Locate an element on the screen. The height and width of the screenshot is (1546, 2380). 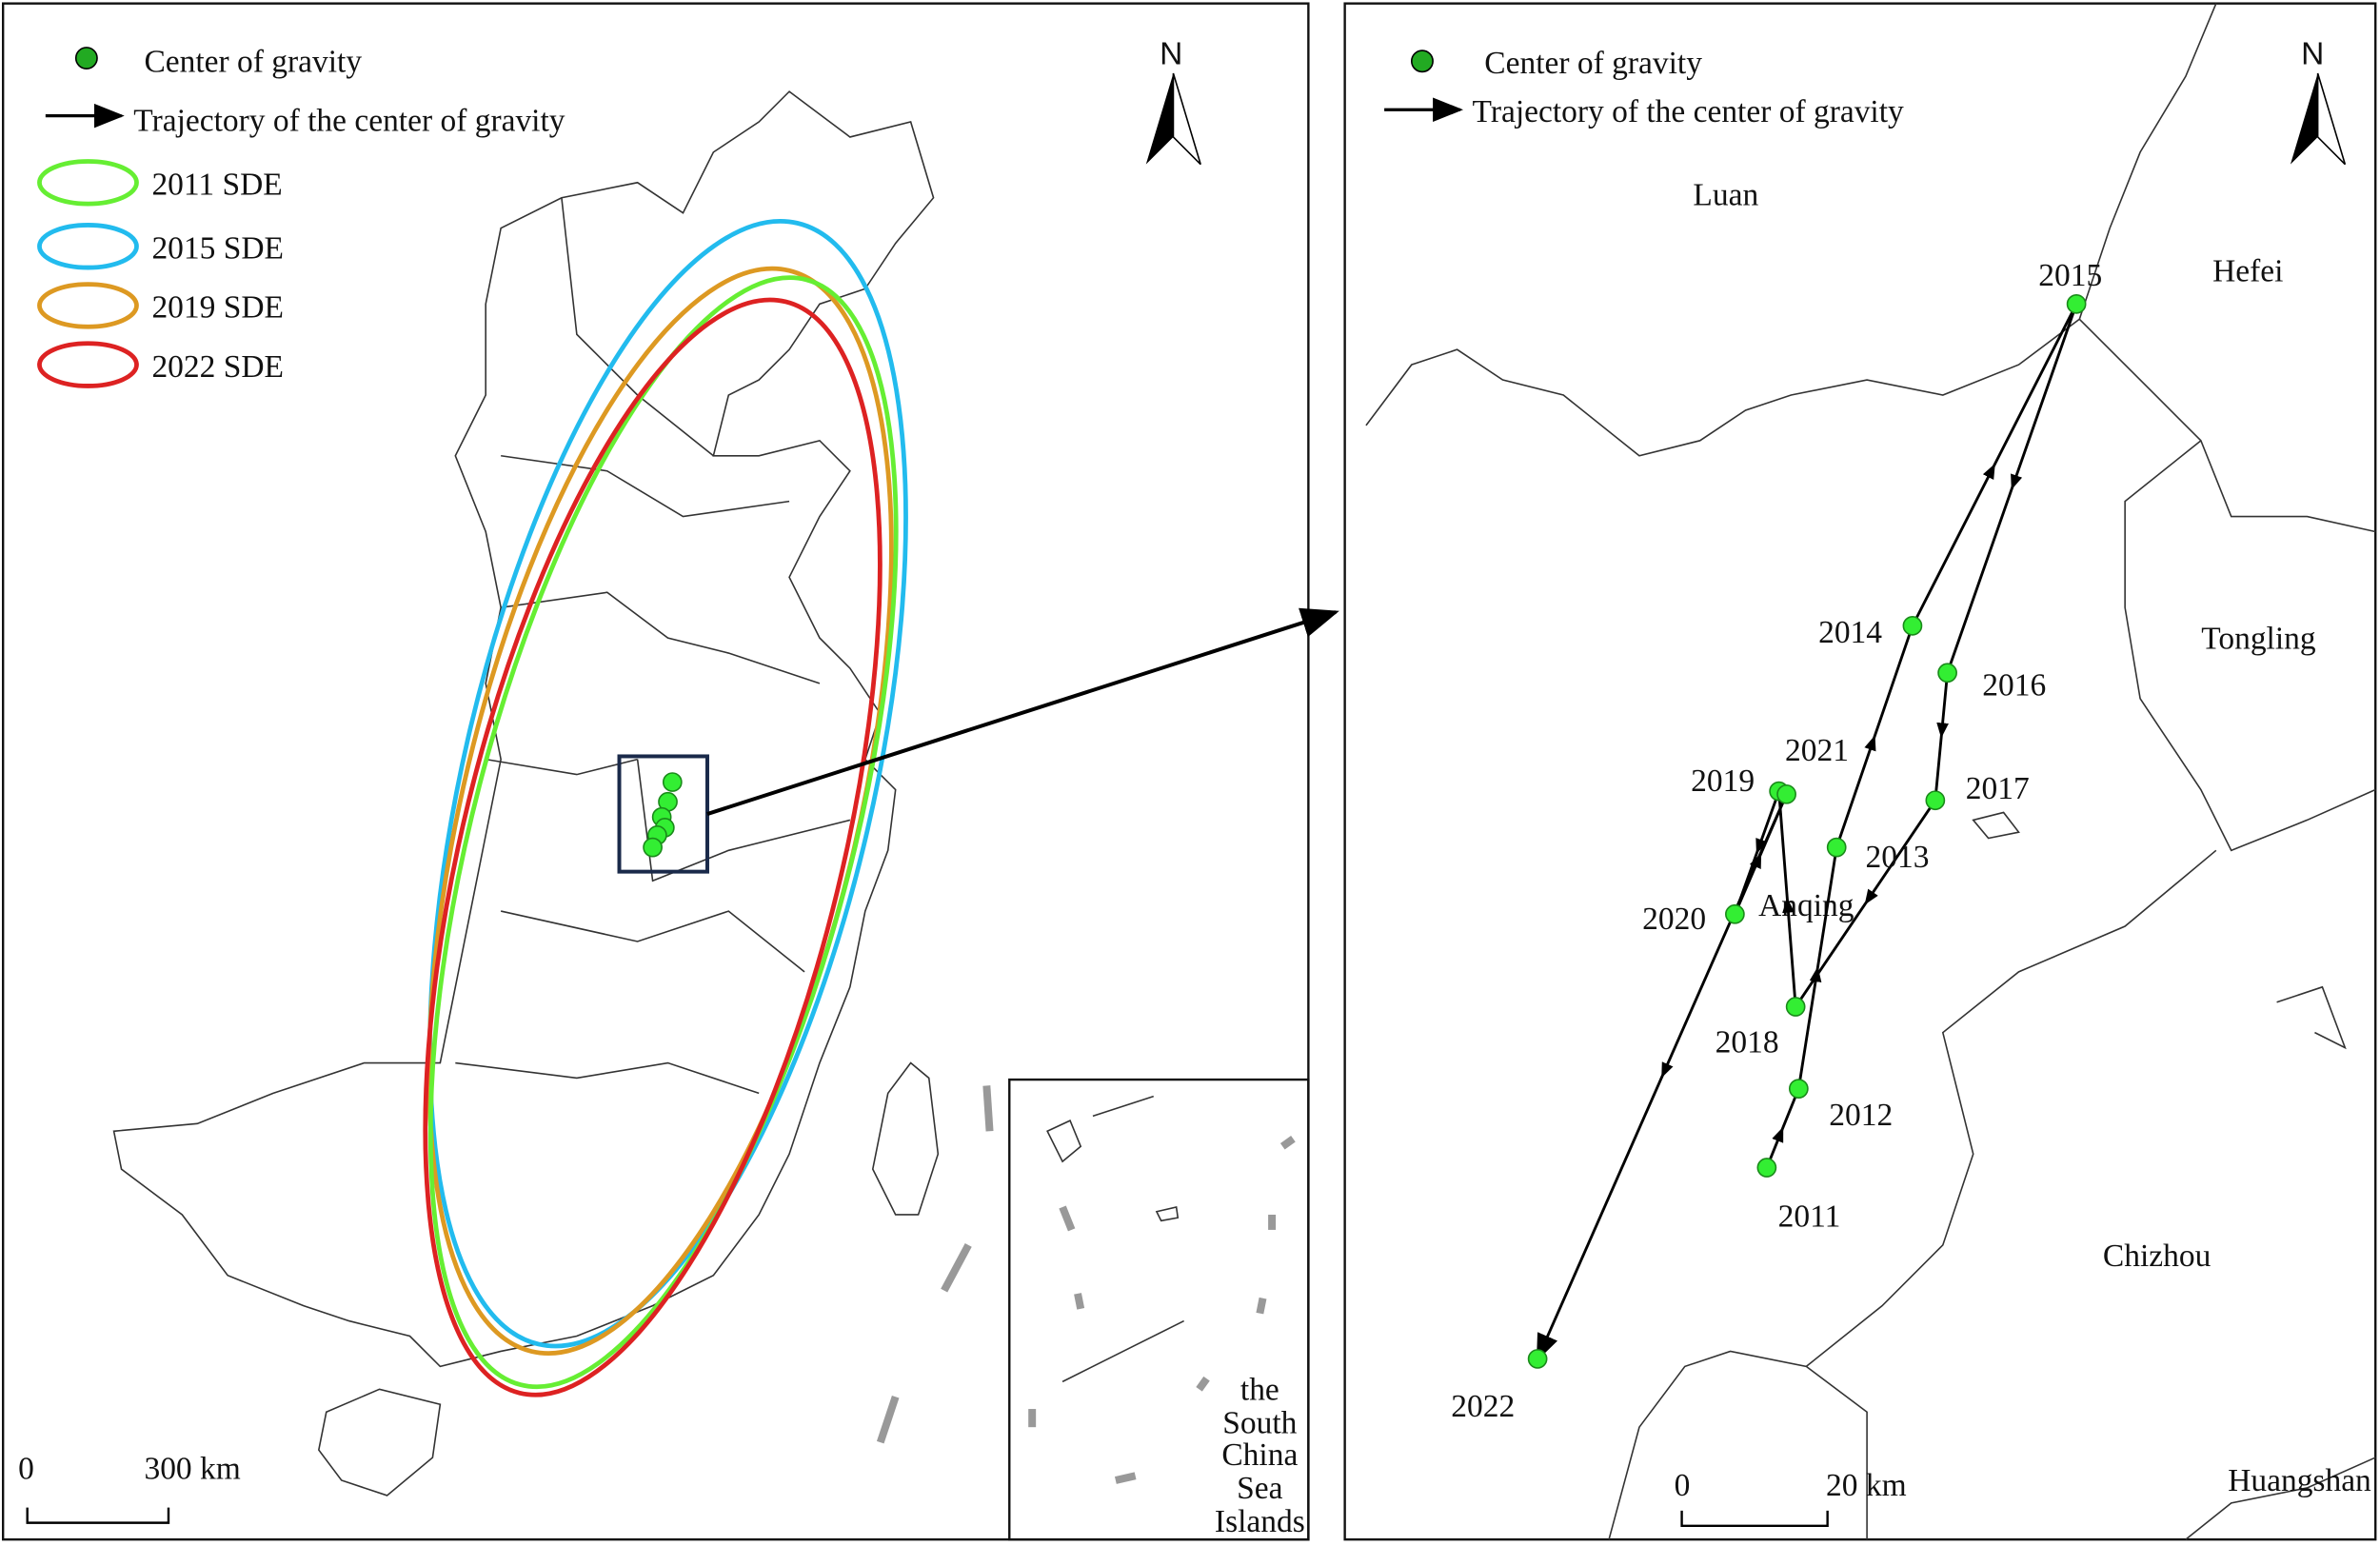
inset-frame is located at coordinates (1159, 1309).